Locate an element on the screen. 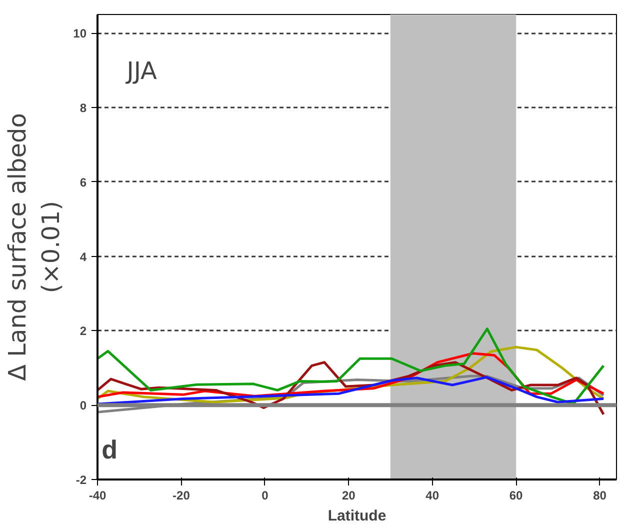 Image resolution: width=622 pixels, height=527 pixels. y-tick-label: 2 is located at coordinates (83, 331).